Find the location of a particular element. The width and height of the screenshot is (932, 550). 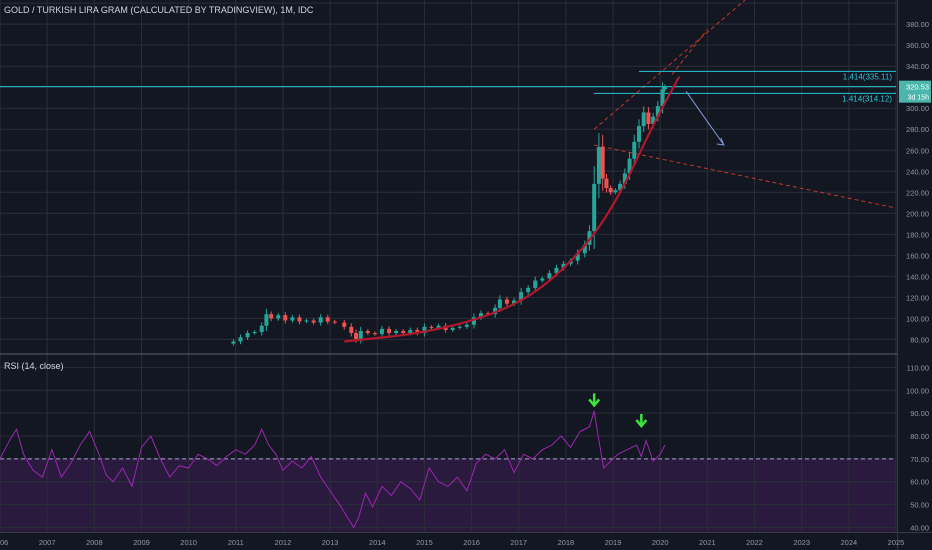

rsi-axis-tick-label: 60.00 is located at coordinates (919, 482).